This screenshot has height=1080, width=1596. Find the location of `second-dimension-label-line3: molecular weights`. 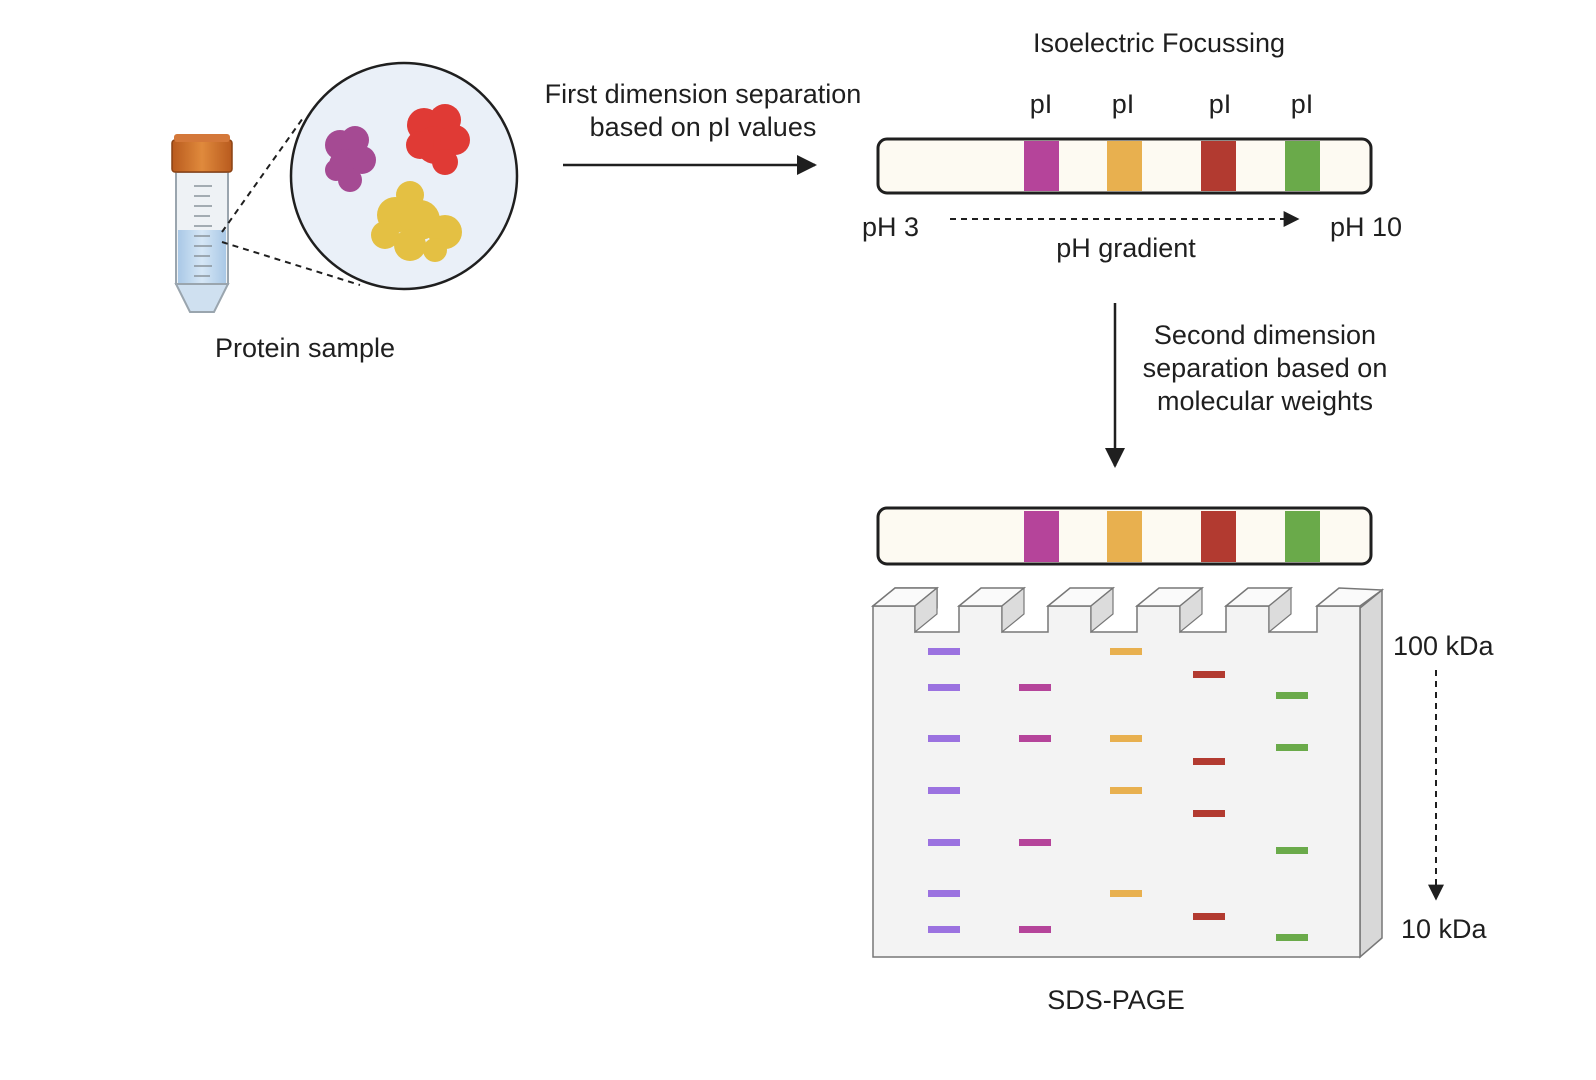

second-dimension-label-line3: molecular weights is located at coordinates (1265, 401).